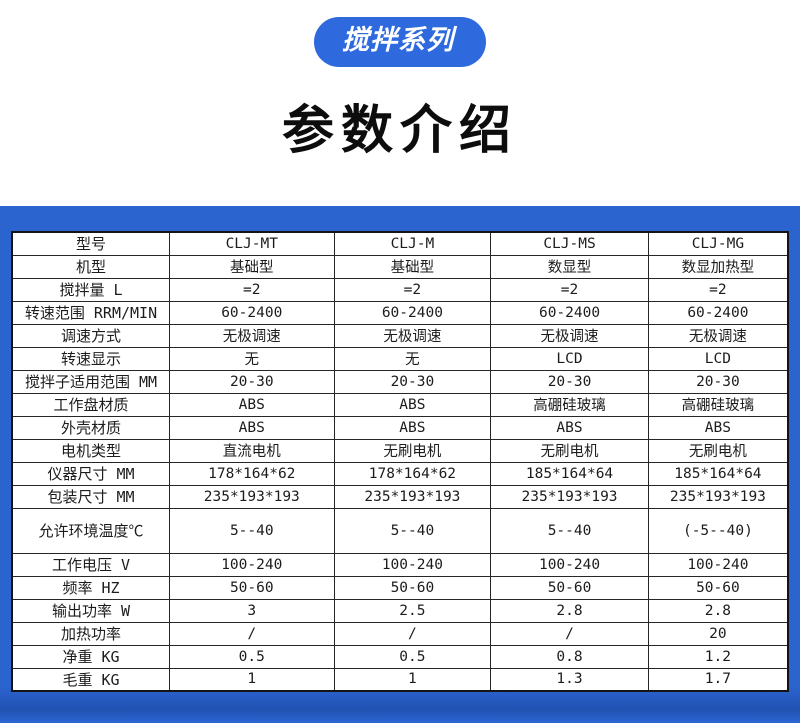 The image size is (800, 723). What do you see at coordinates (718, 656) in the screenshot?
I see `table-cell: 1.2` at bounding box center [718, 656].